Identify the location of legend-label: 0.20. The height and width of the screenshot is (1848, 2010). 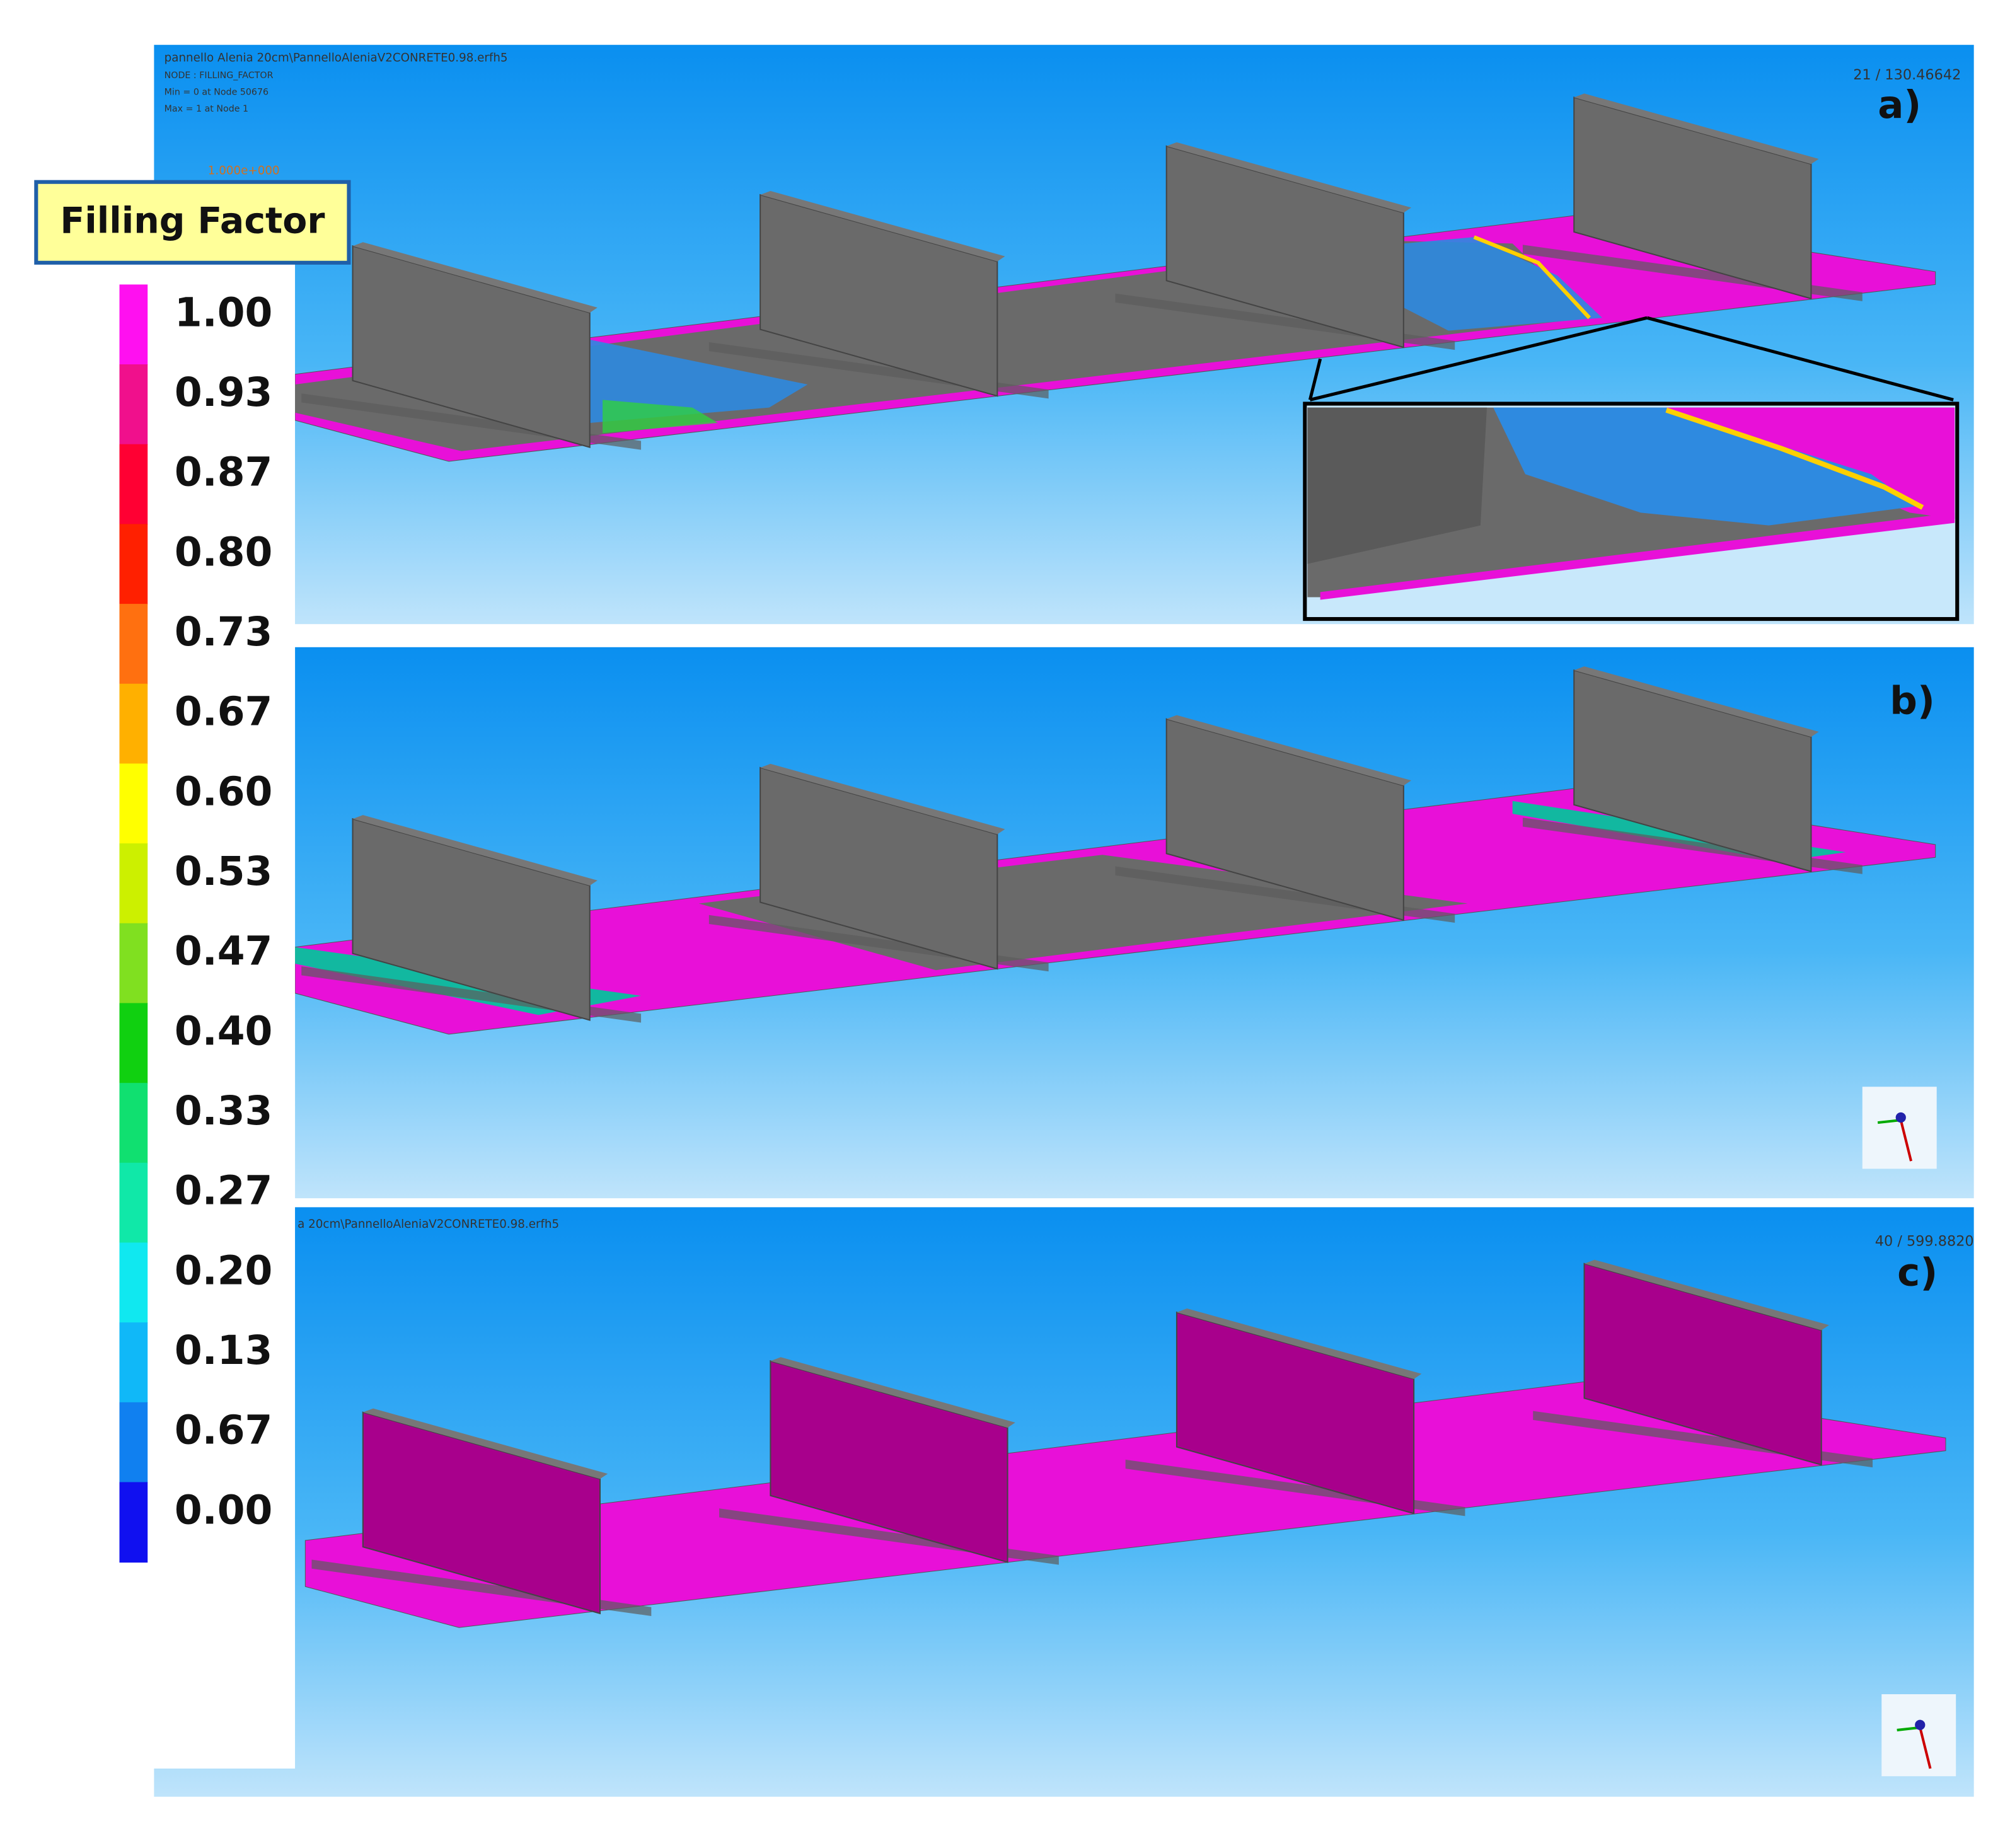
(223, 1270).